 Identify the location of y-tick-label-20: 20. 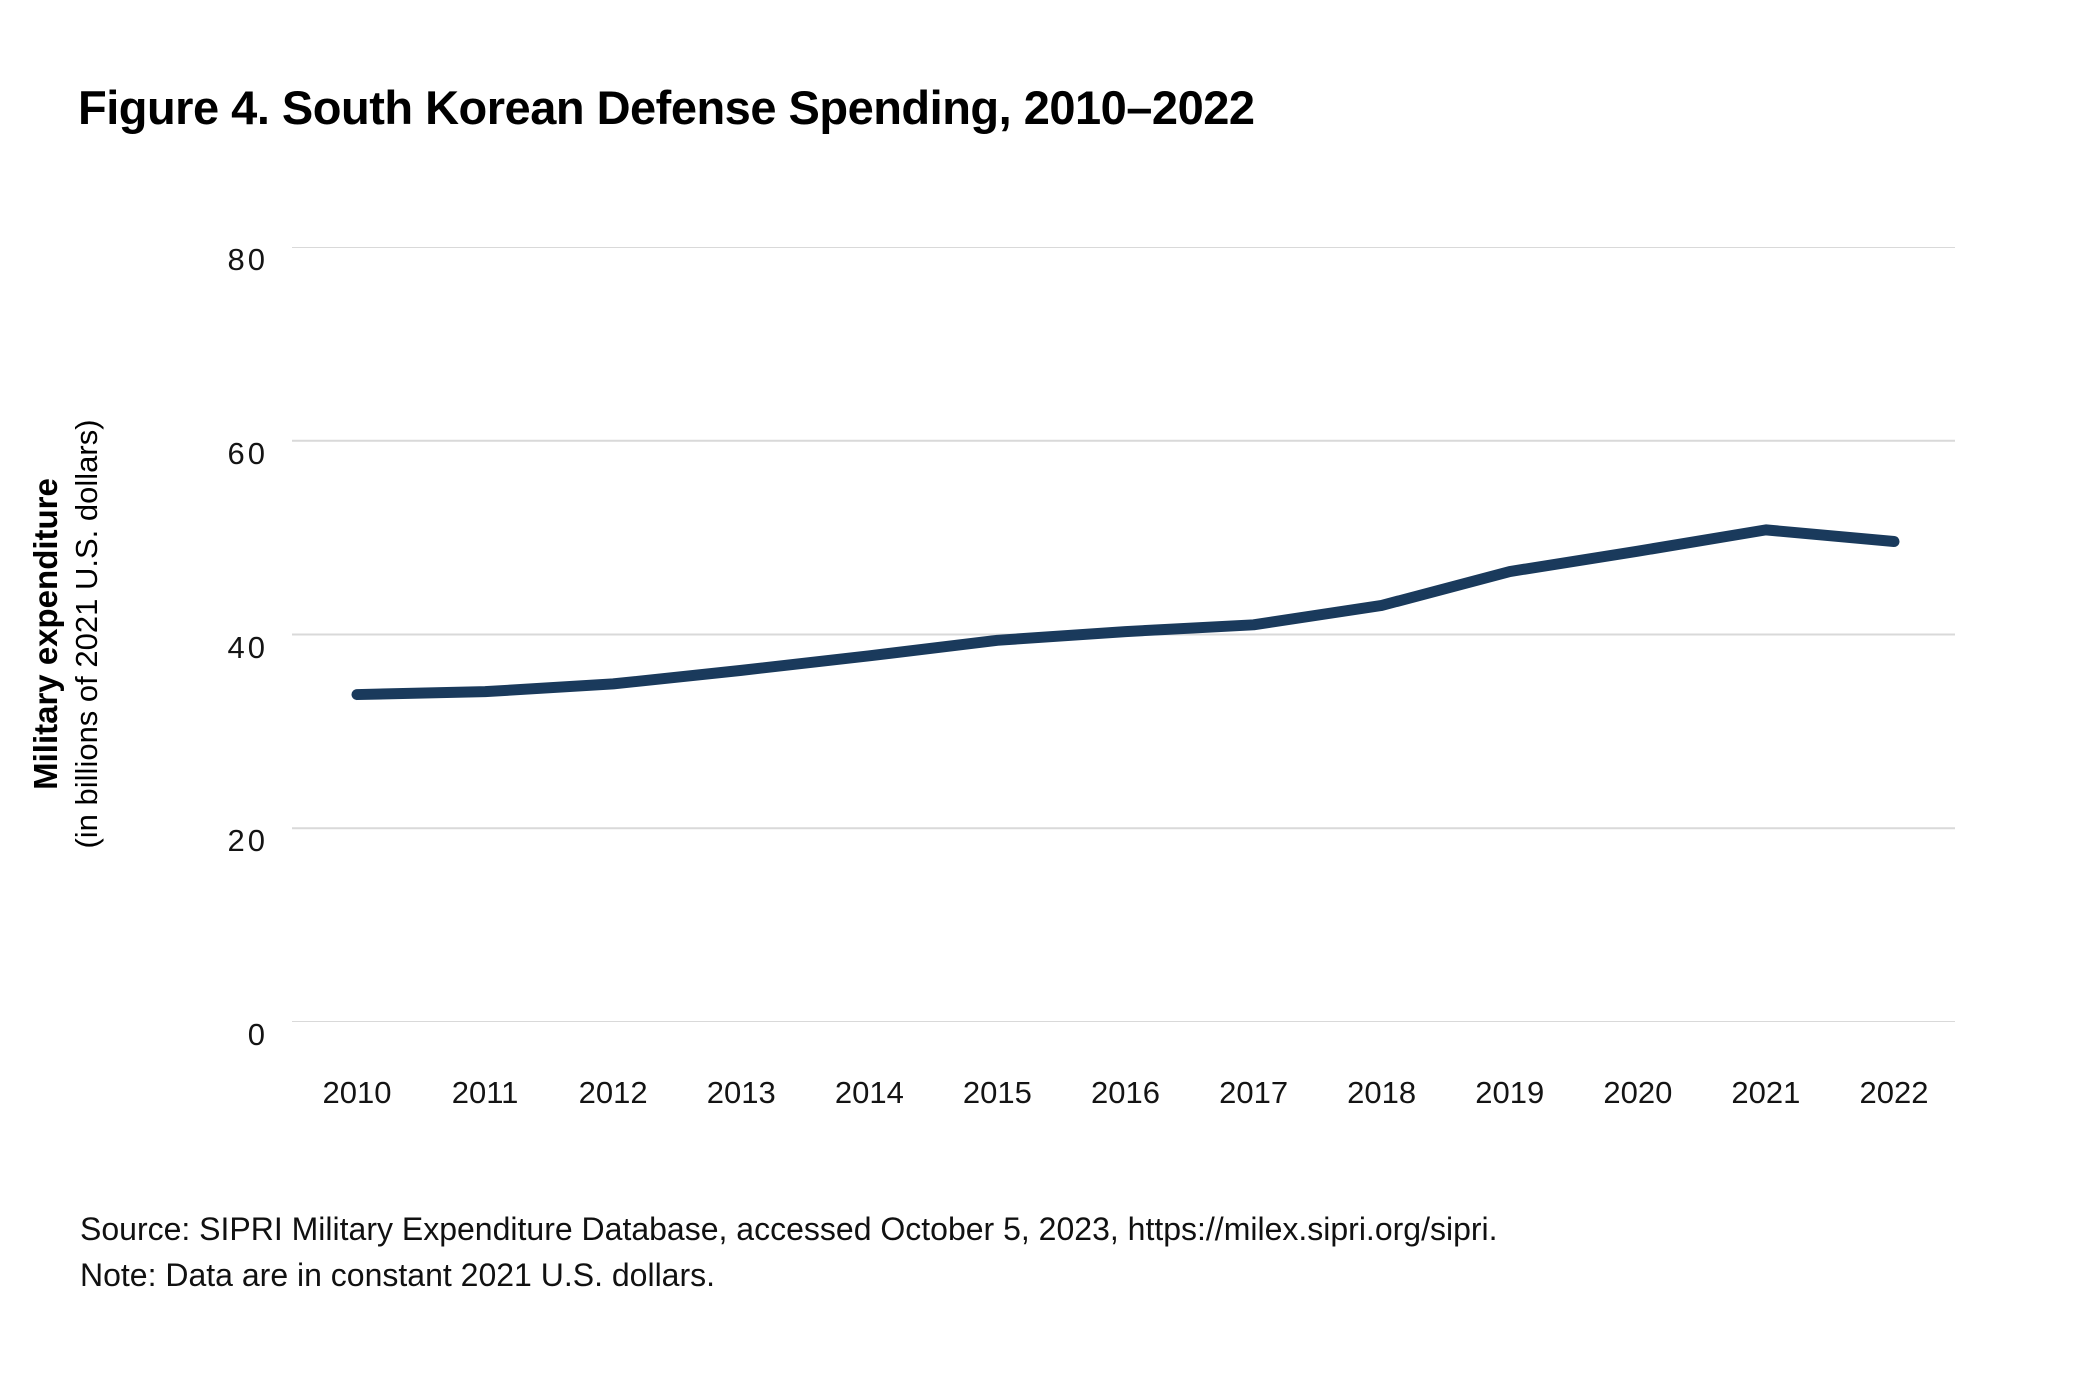
(247, 841).